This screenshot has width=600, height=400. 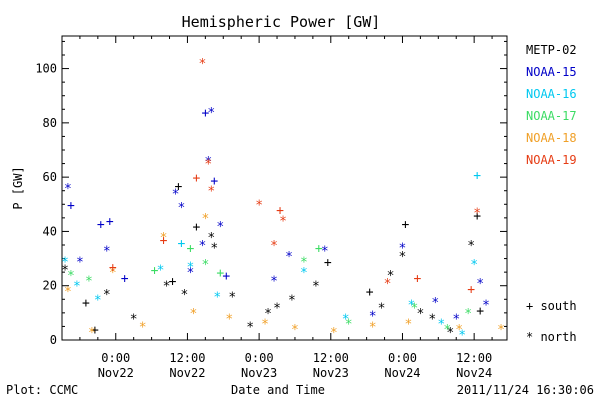 What do you see at coordinates (402, 373) in the screenshot?
I see `x-tick-label-date: Nov24` at bounding box center [402, 373].